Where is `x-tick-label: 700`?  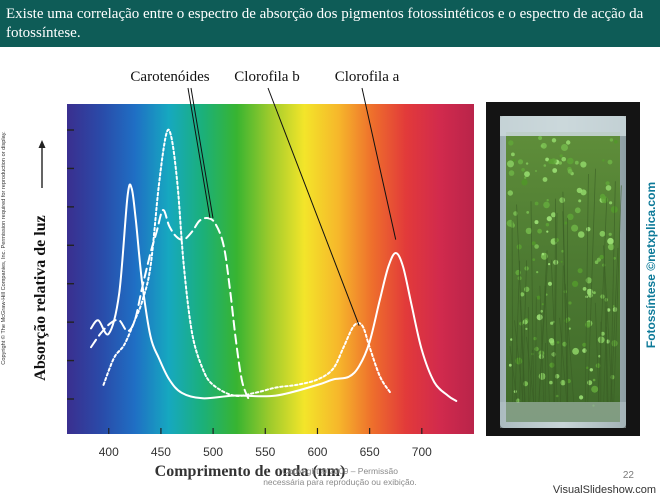
x-tick-label: 700 is located at coordinates (422, 452).